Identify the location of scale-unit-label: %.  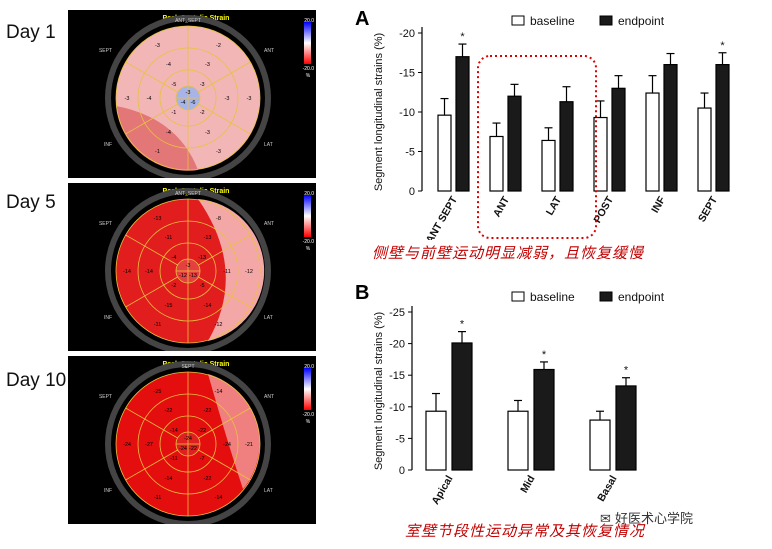
(308, 249).